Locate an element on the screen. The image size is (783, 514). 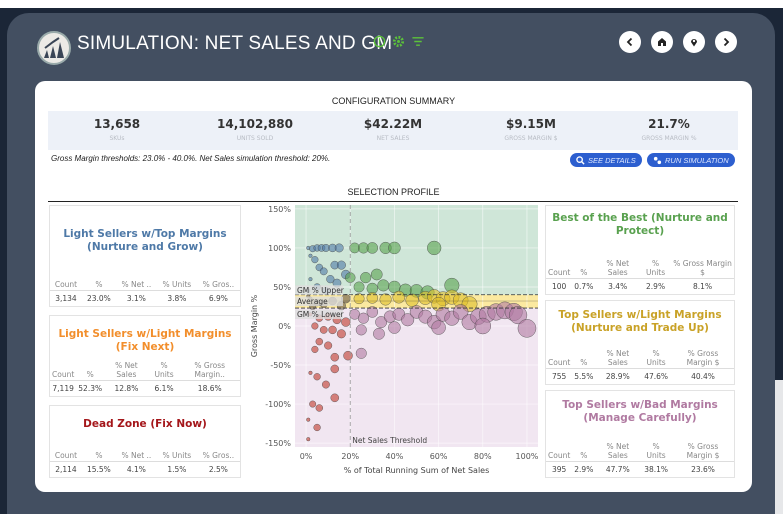
table-cell: 18.6% is located at coordinates (209, 388).